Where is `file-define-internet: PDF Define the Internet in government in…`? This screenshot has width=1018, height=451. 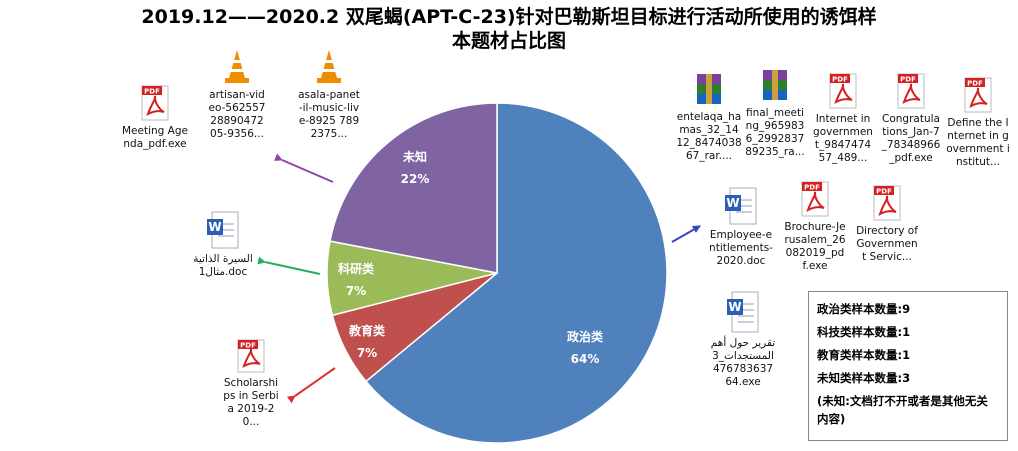 file-define-internet: PDF Define the Internet in government in… is located at coordinates (978, 122).